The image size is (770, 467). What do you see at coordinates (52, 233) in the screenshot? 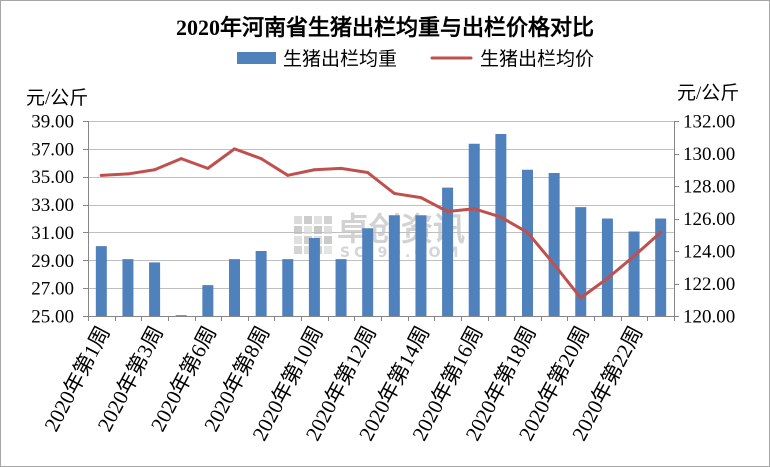
I see `left-tick-label: 31.00` at bounding box center [52, 233].